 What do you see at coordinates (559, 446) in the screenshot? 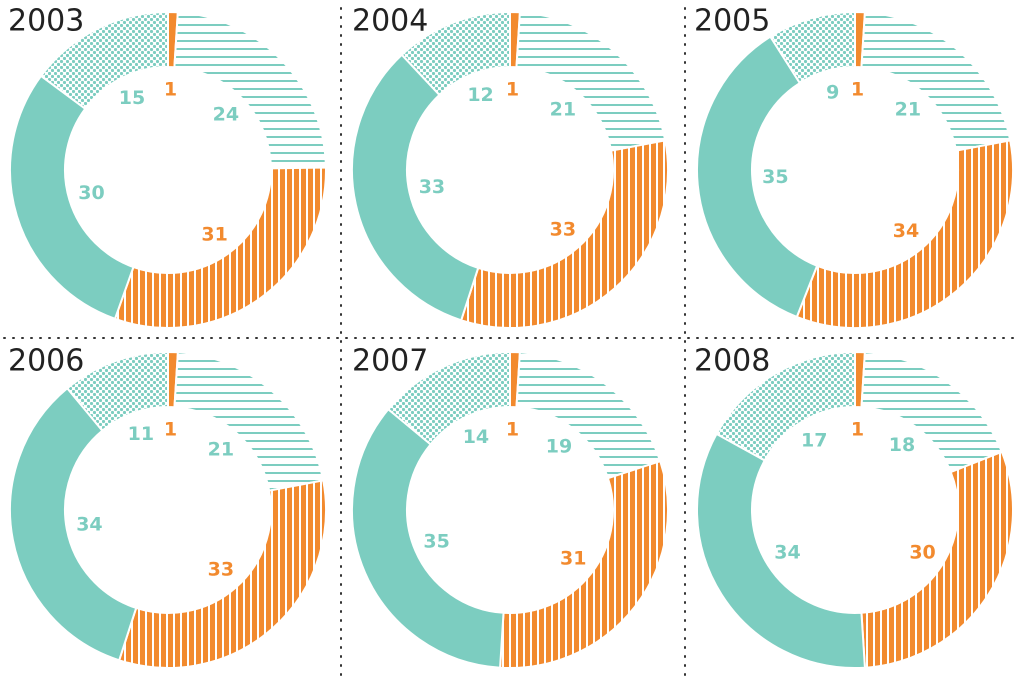
I see `data-label: 19` at bounding box center [559, 446].